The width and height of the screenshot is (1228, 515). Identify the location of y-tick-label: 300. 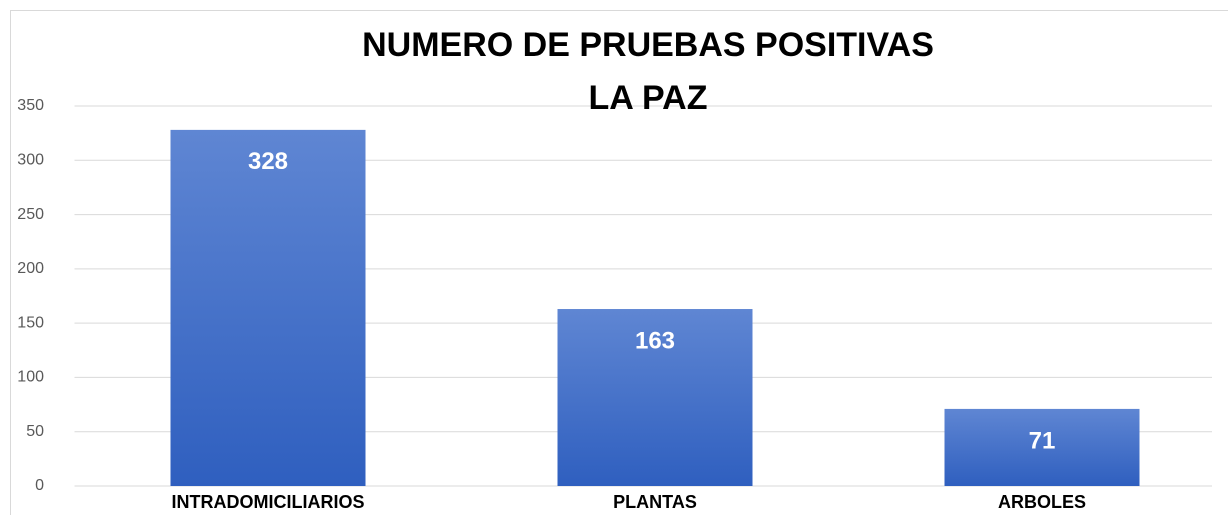
(30, 160).